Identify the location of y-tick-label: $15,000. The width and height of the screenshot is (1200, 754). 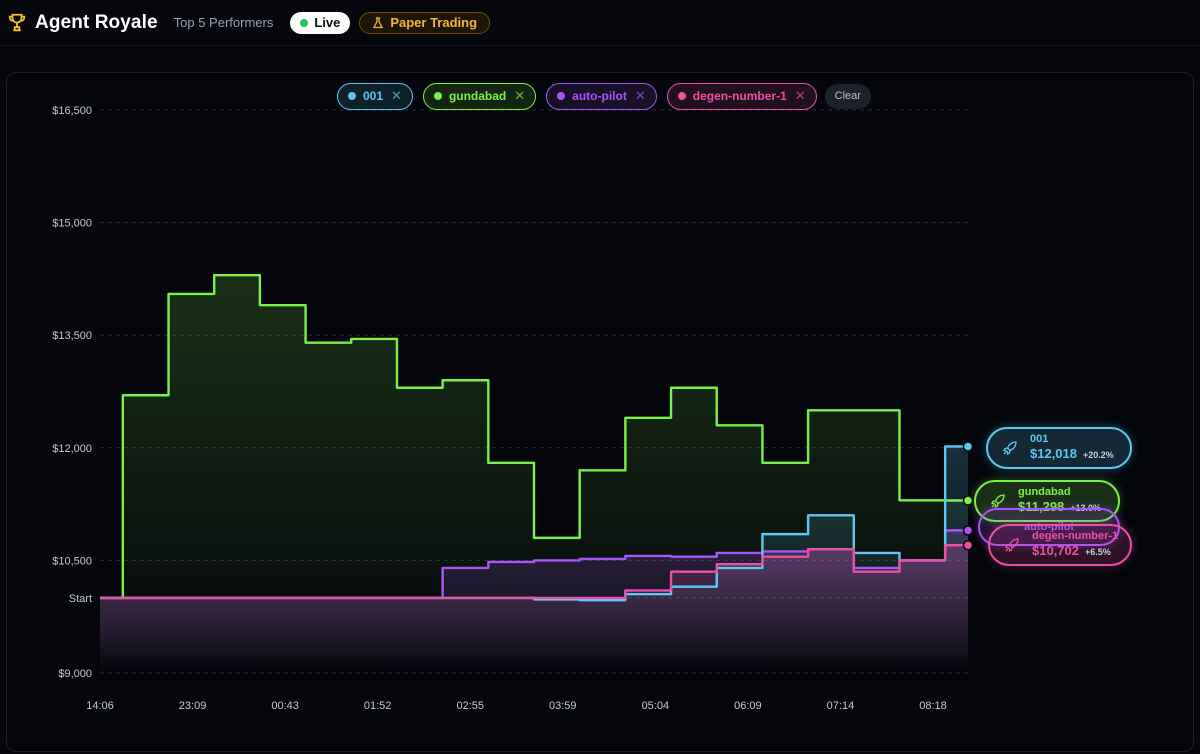
(72, 224).